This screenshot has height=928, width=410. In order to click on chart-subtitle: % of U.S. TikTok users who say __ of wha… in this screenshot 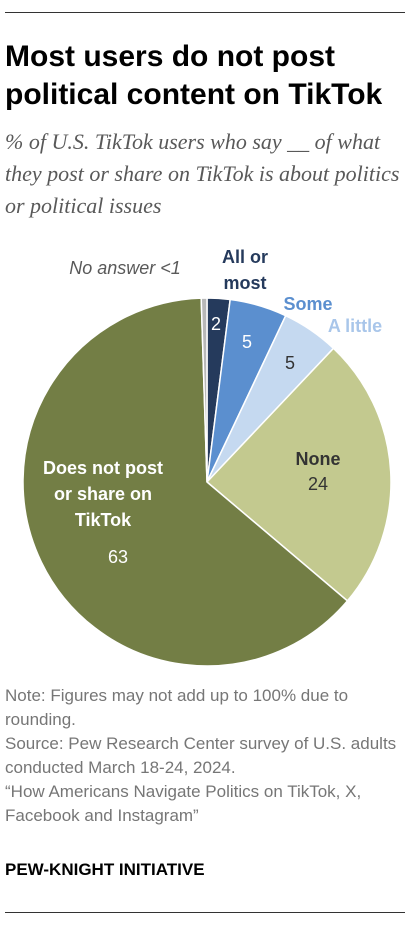, I will do `click(202, 173)`.